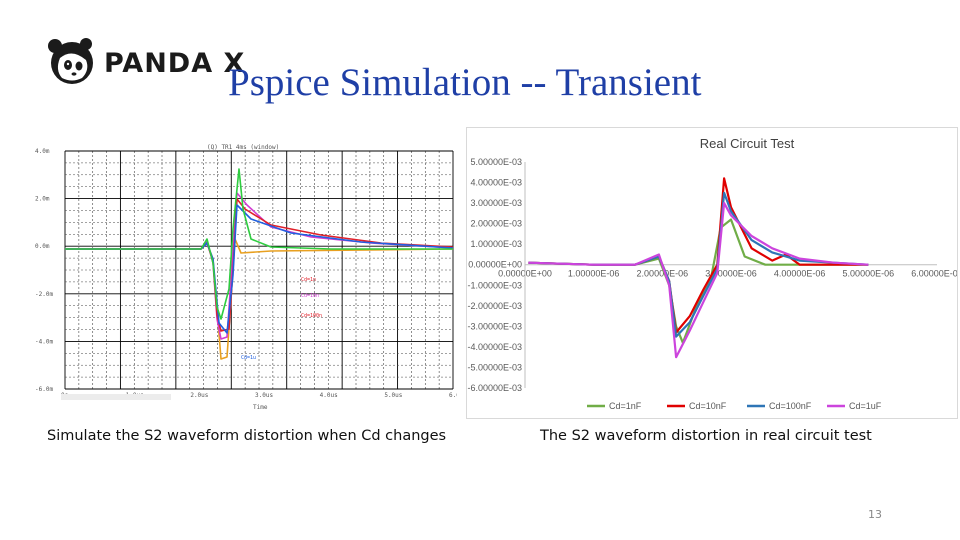 Image resolution: width=960 pixels, height=540 pixels. What do you see at coordinates (465, 82) in the screenshot?
I see `slide-title: Pspice Simulation -- Transient` at bounding box center [465, 82].